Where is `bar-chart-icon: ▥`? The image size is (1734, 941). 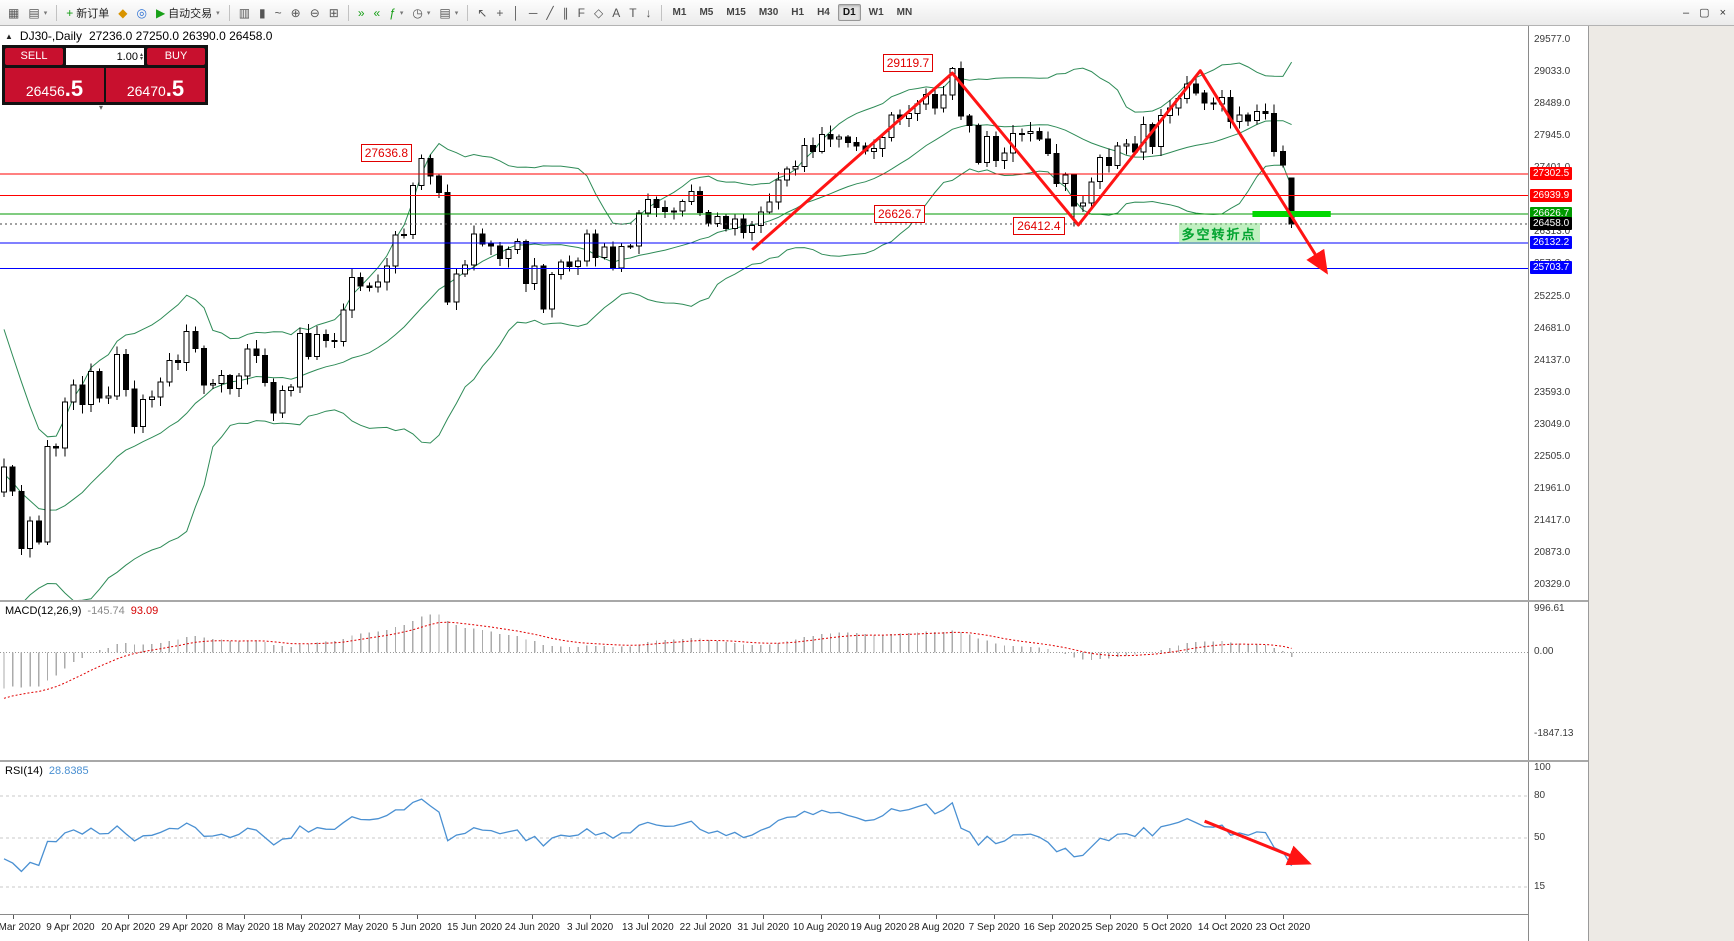 bar-chart-icon: ▥ is located at coordinates (244, 13).